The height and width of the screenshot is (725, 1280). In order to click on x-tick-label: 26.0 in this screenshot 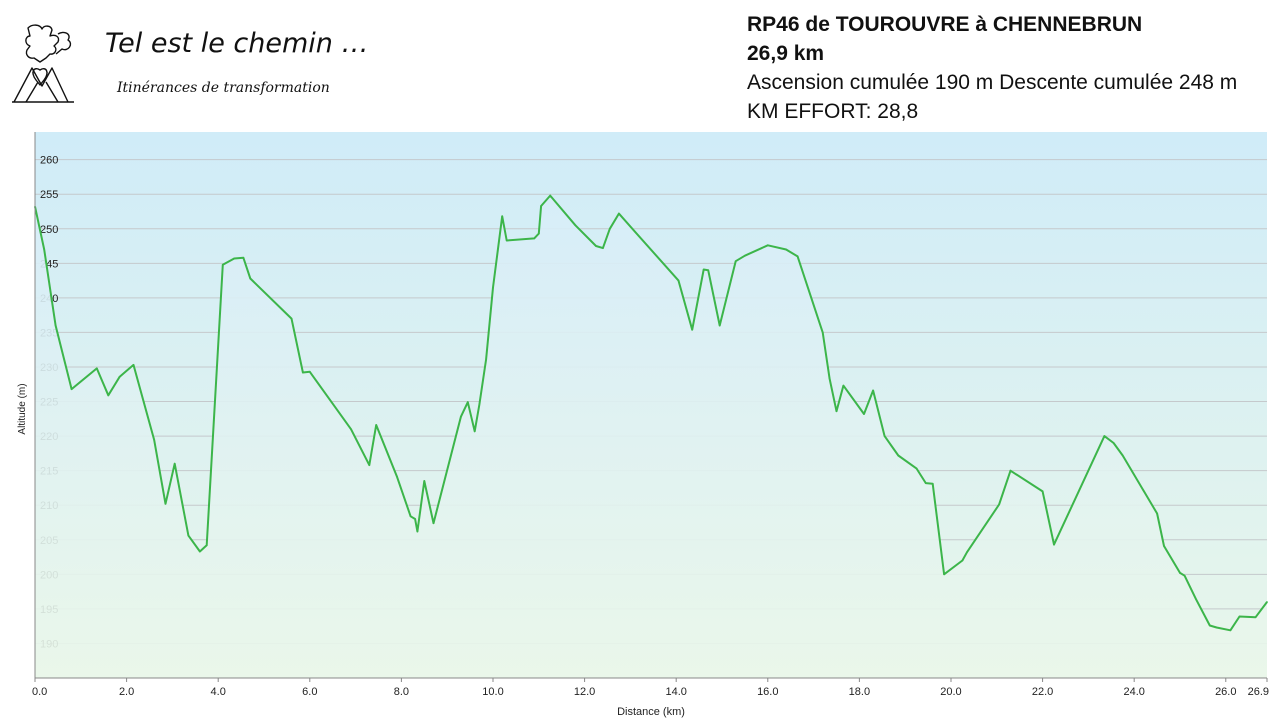, I will do `click(1225, 692)`.